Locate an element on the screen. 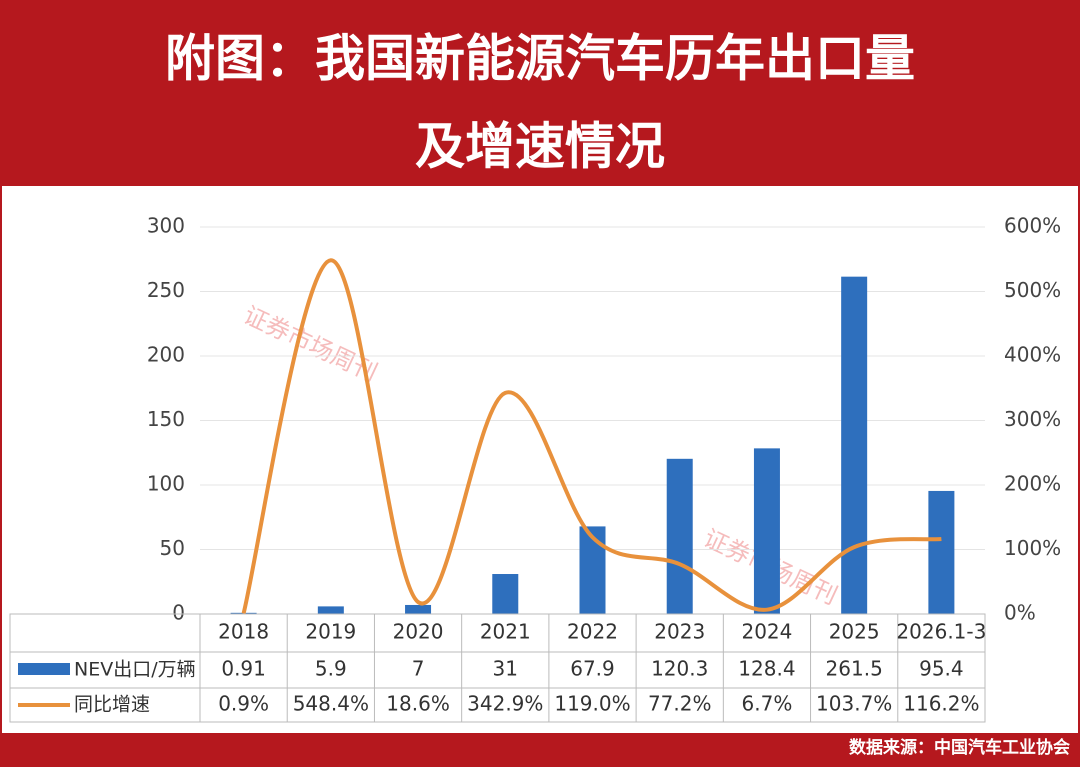 This screenshot has width=1080, height=767. legend-swatch is located at coordinates (44, 669).